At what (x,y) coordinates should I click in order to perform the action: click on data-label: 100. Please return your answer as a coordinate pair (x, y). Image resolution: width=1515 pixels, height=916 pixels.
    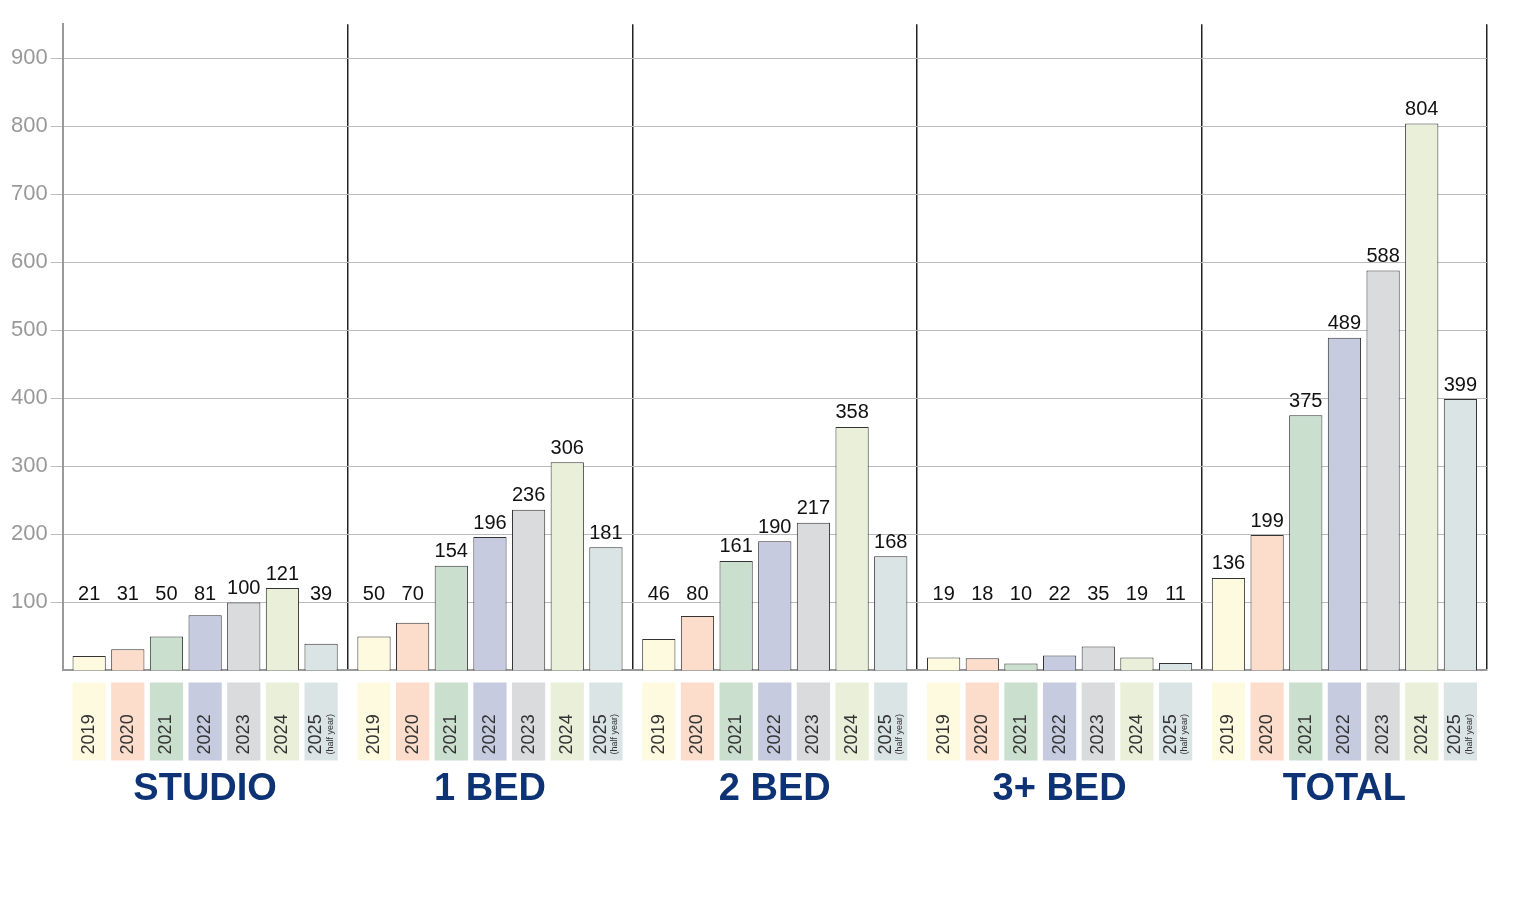
    Looking at the image, I should click on (244, 586).